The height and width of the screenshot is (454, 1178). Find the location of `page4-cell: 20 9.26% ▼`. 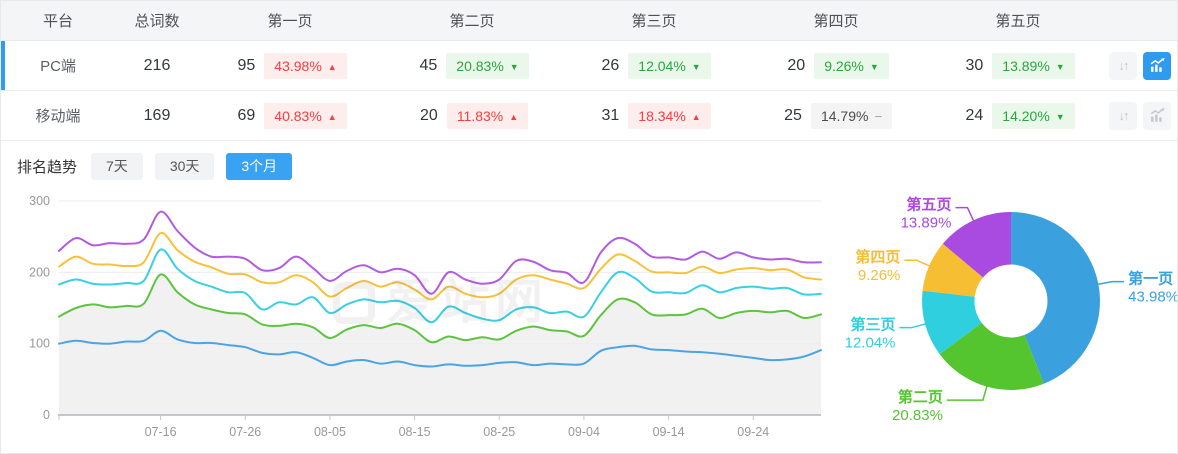

page4-cell: 20 9.26% ▼ is located at coordinates (836, 65).